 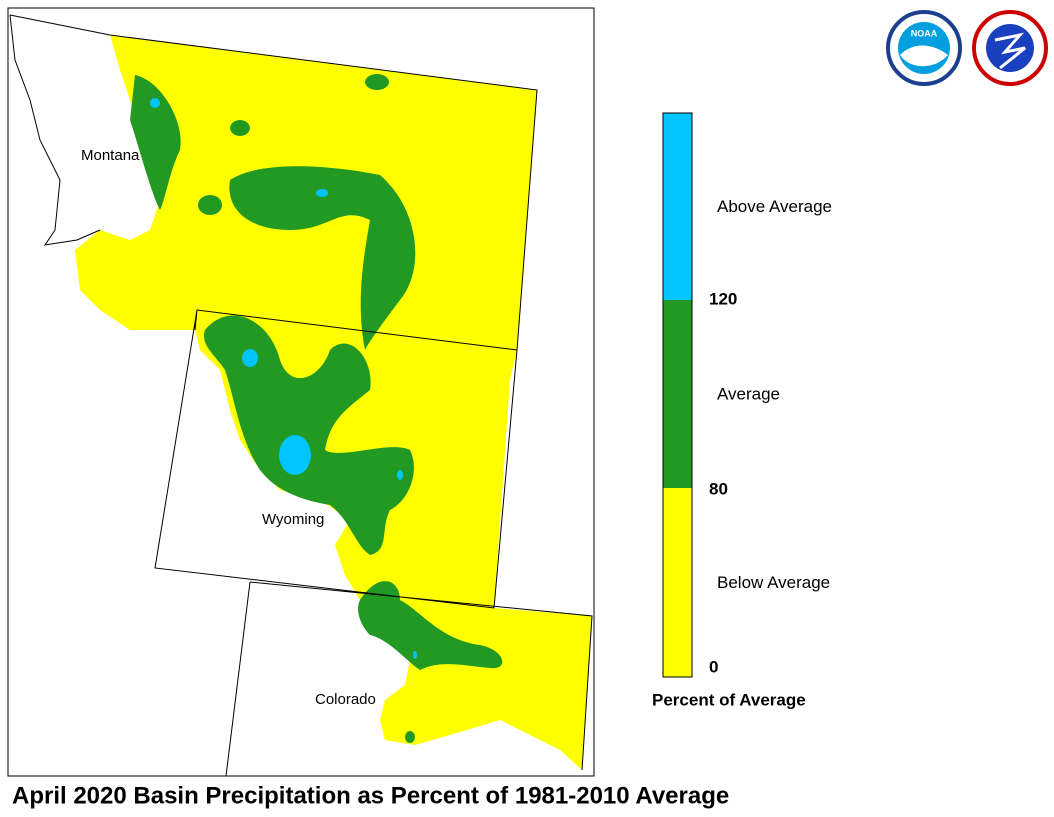 What do you see at coordinates (713, 666) in the screenshot?
I see `legend-tick-label: 0` at bounding box center [713, 666].